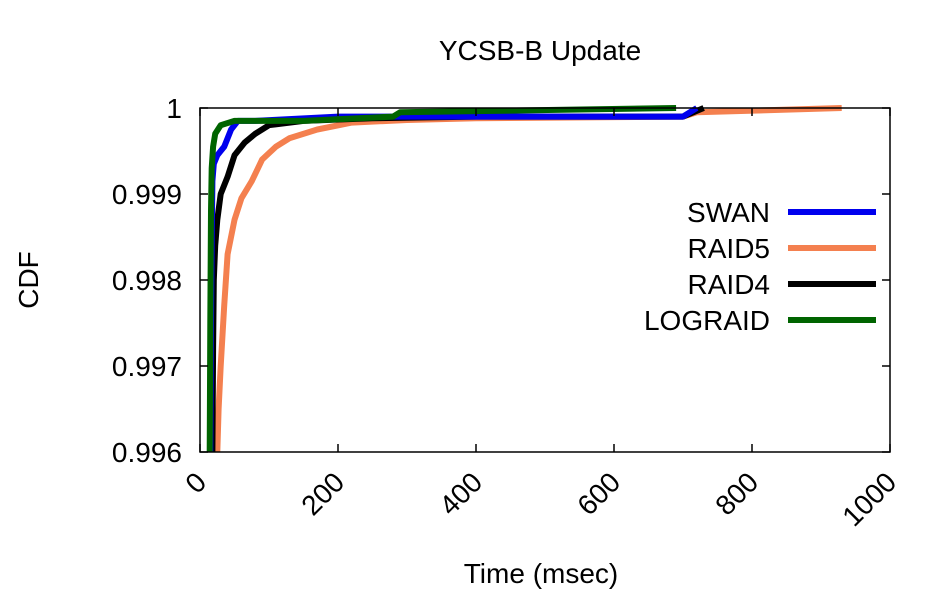 This screenshot has height=600, width=950. What do you see at coordinates (760, 266) in the screenshot?
I see `legend: SWAN RAID5 RAID4 LOGRAID` at bounding box center [760, 266].